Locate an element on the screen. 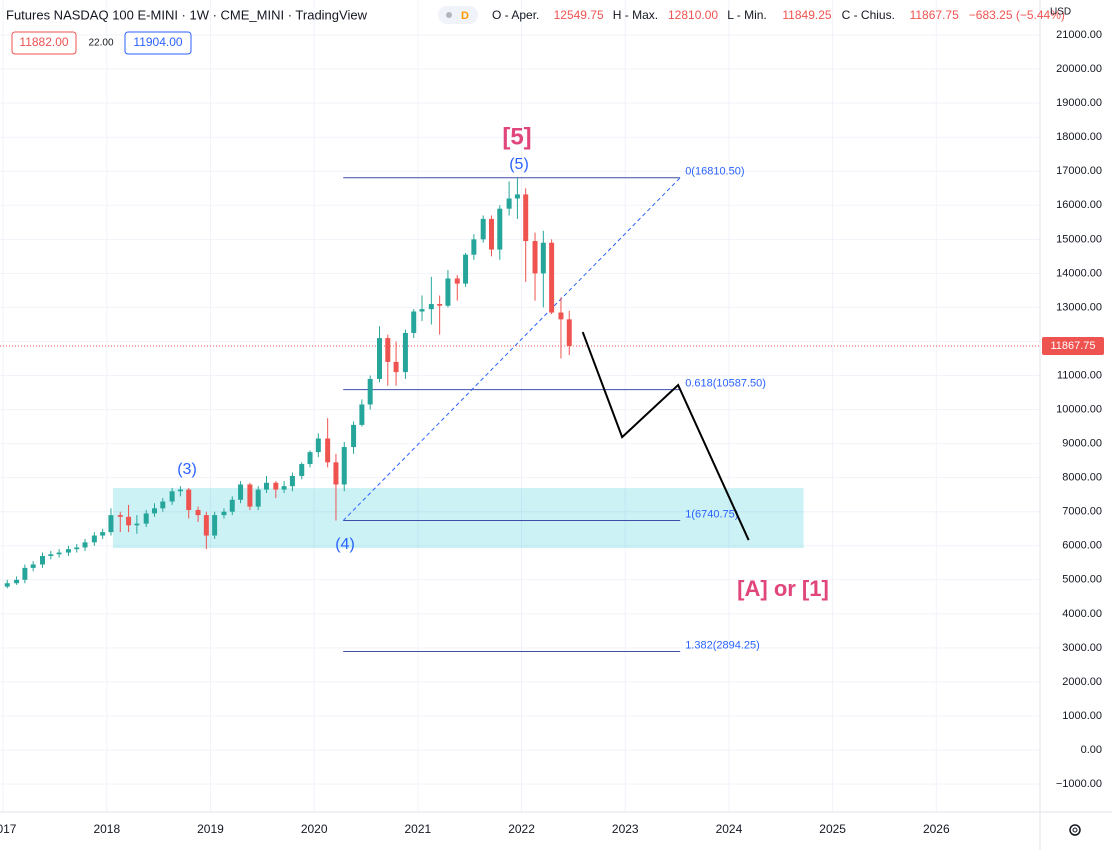 The image size is (1112, 850). x-tick-label: 2020 is located at coordinates (314, 829).